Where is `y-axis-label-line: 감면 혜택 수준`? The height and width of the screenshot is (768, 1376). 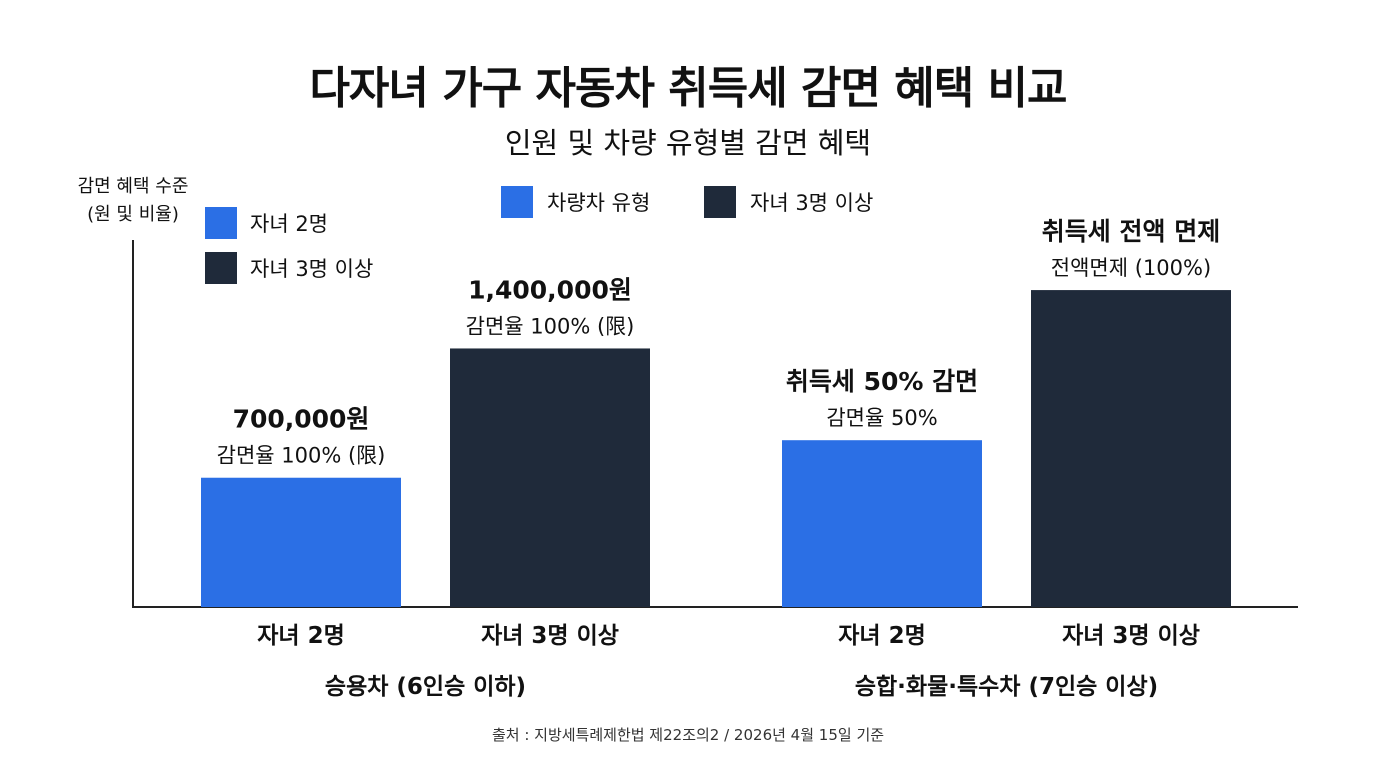 y-axis-label-line: 감면 혜택 수준 is located at coordinates (133, 186).